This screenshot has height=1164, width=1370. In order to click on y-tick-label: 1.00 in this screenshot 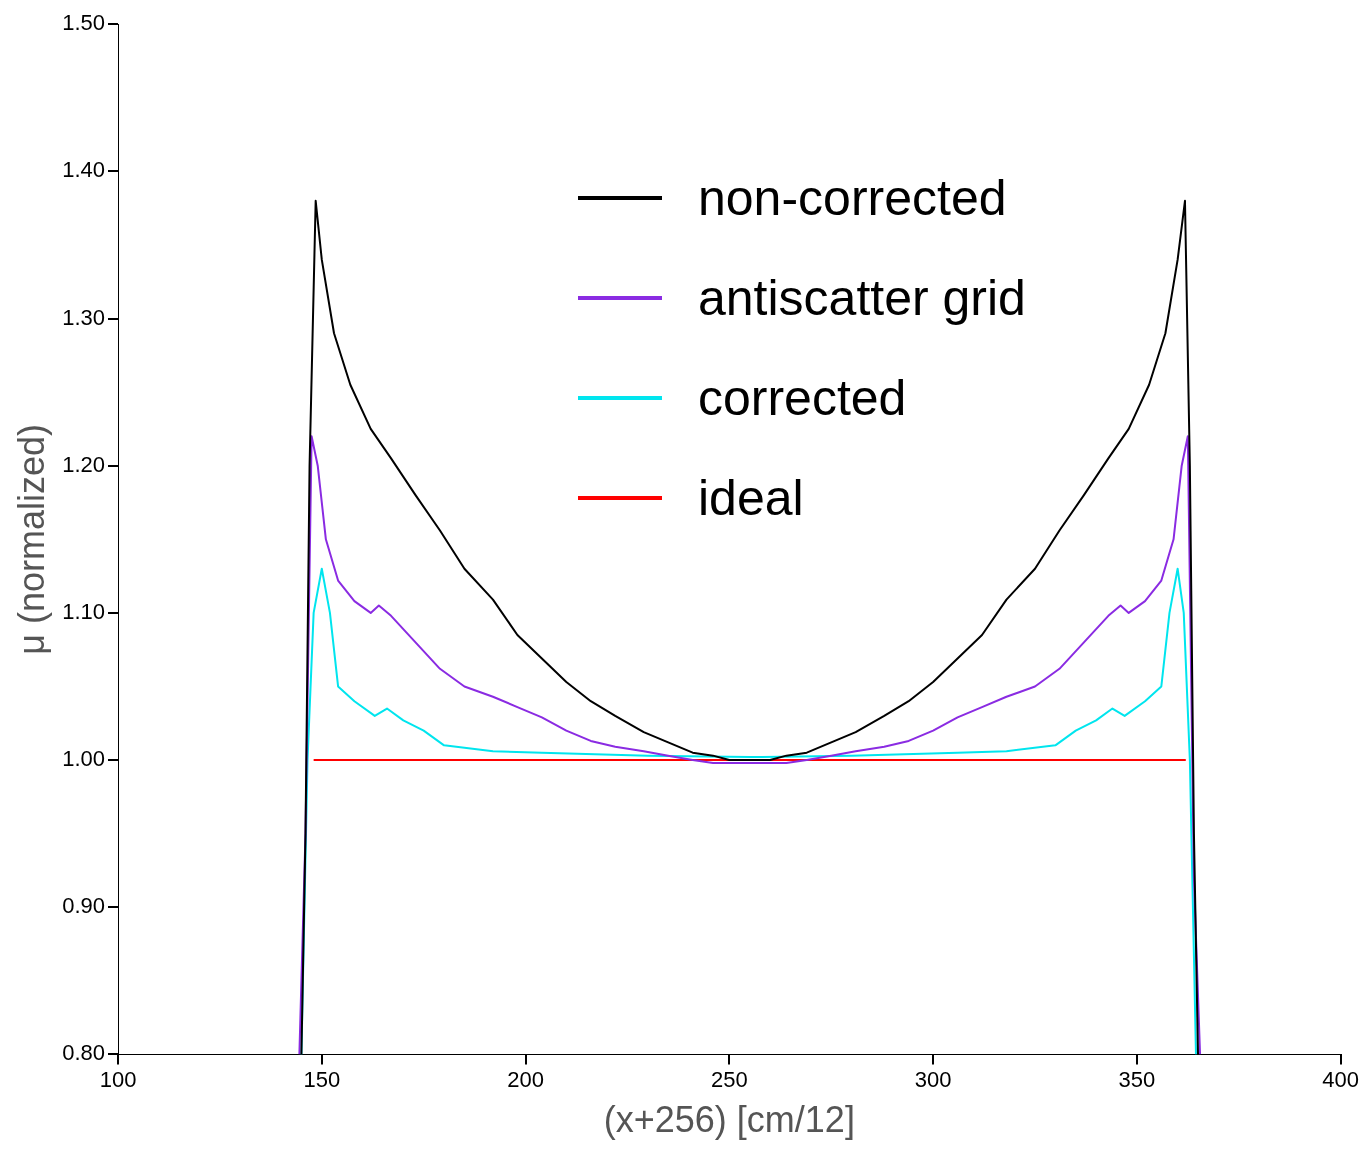, I will do `click(84, 759)`.